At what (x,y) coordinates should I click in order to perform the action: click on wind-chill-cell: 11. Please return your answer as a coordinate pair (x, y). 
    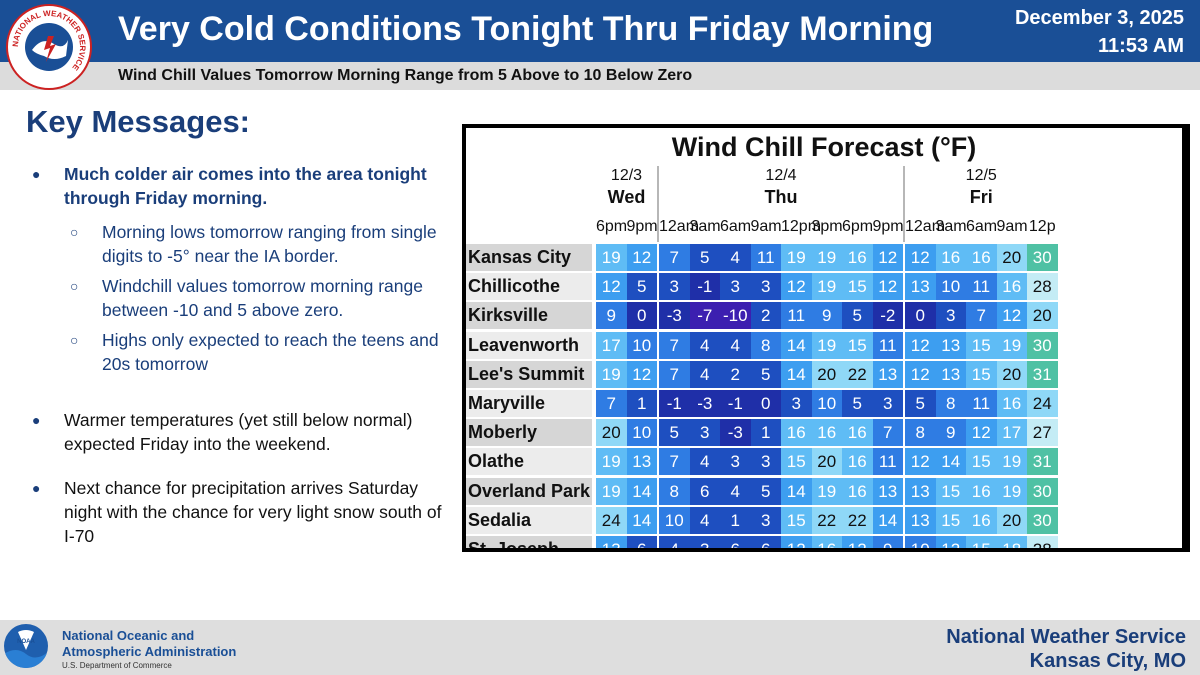
    Looking at the image, I should click on (981, 287).